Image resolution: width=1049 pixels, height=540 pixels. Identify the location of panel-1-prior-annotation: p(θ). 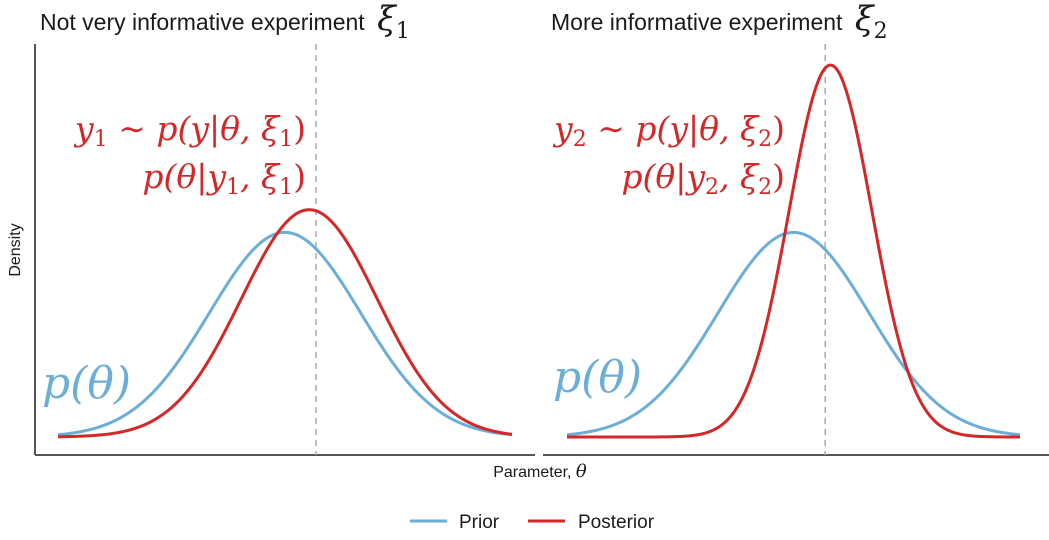
(86, 383).